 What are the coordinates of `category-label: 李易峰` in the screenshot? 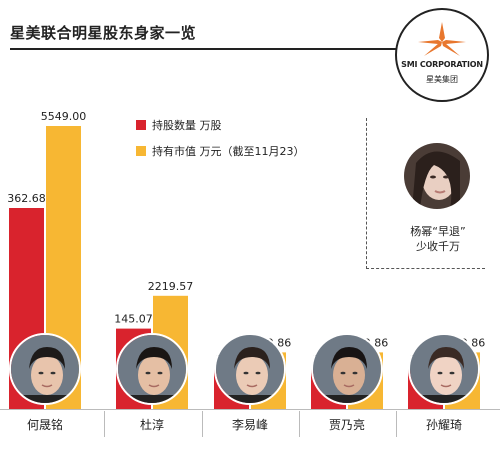 It's located at (249, 425).